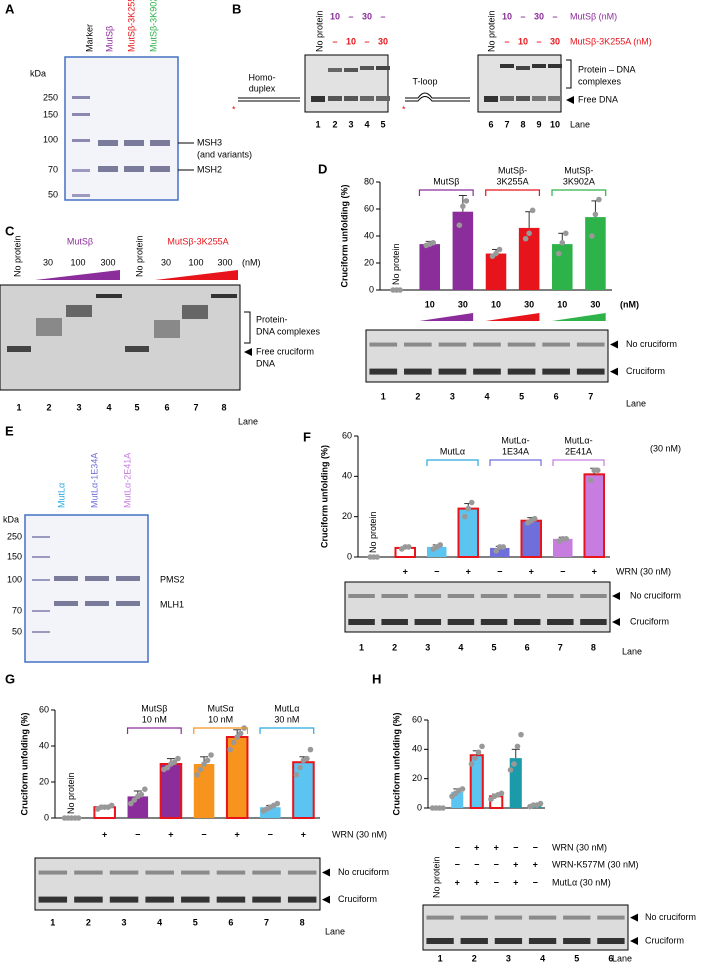  What do you see at coordinates (38, 73) in the screenshot?
I see `unit: kDa` at bounding box center [38, 73].